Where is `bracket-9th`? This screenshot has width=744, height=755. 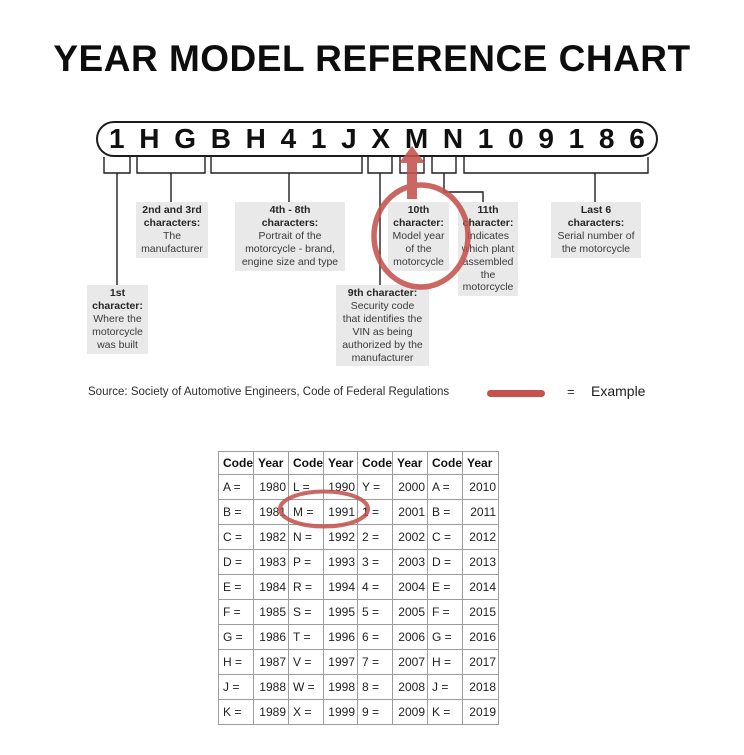
bracket-9th is located at coordinates (380, 165).